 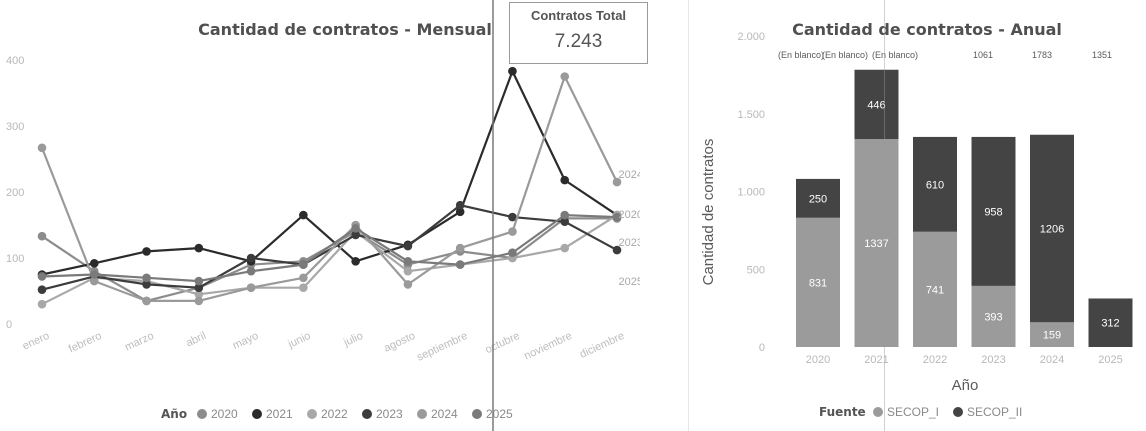 I want to click on series-line-2025, so click(x=329, y=248).